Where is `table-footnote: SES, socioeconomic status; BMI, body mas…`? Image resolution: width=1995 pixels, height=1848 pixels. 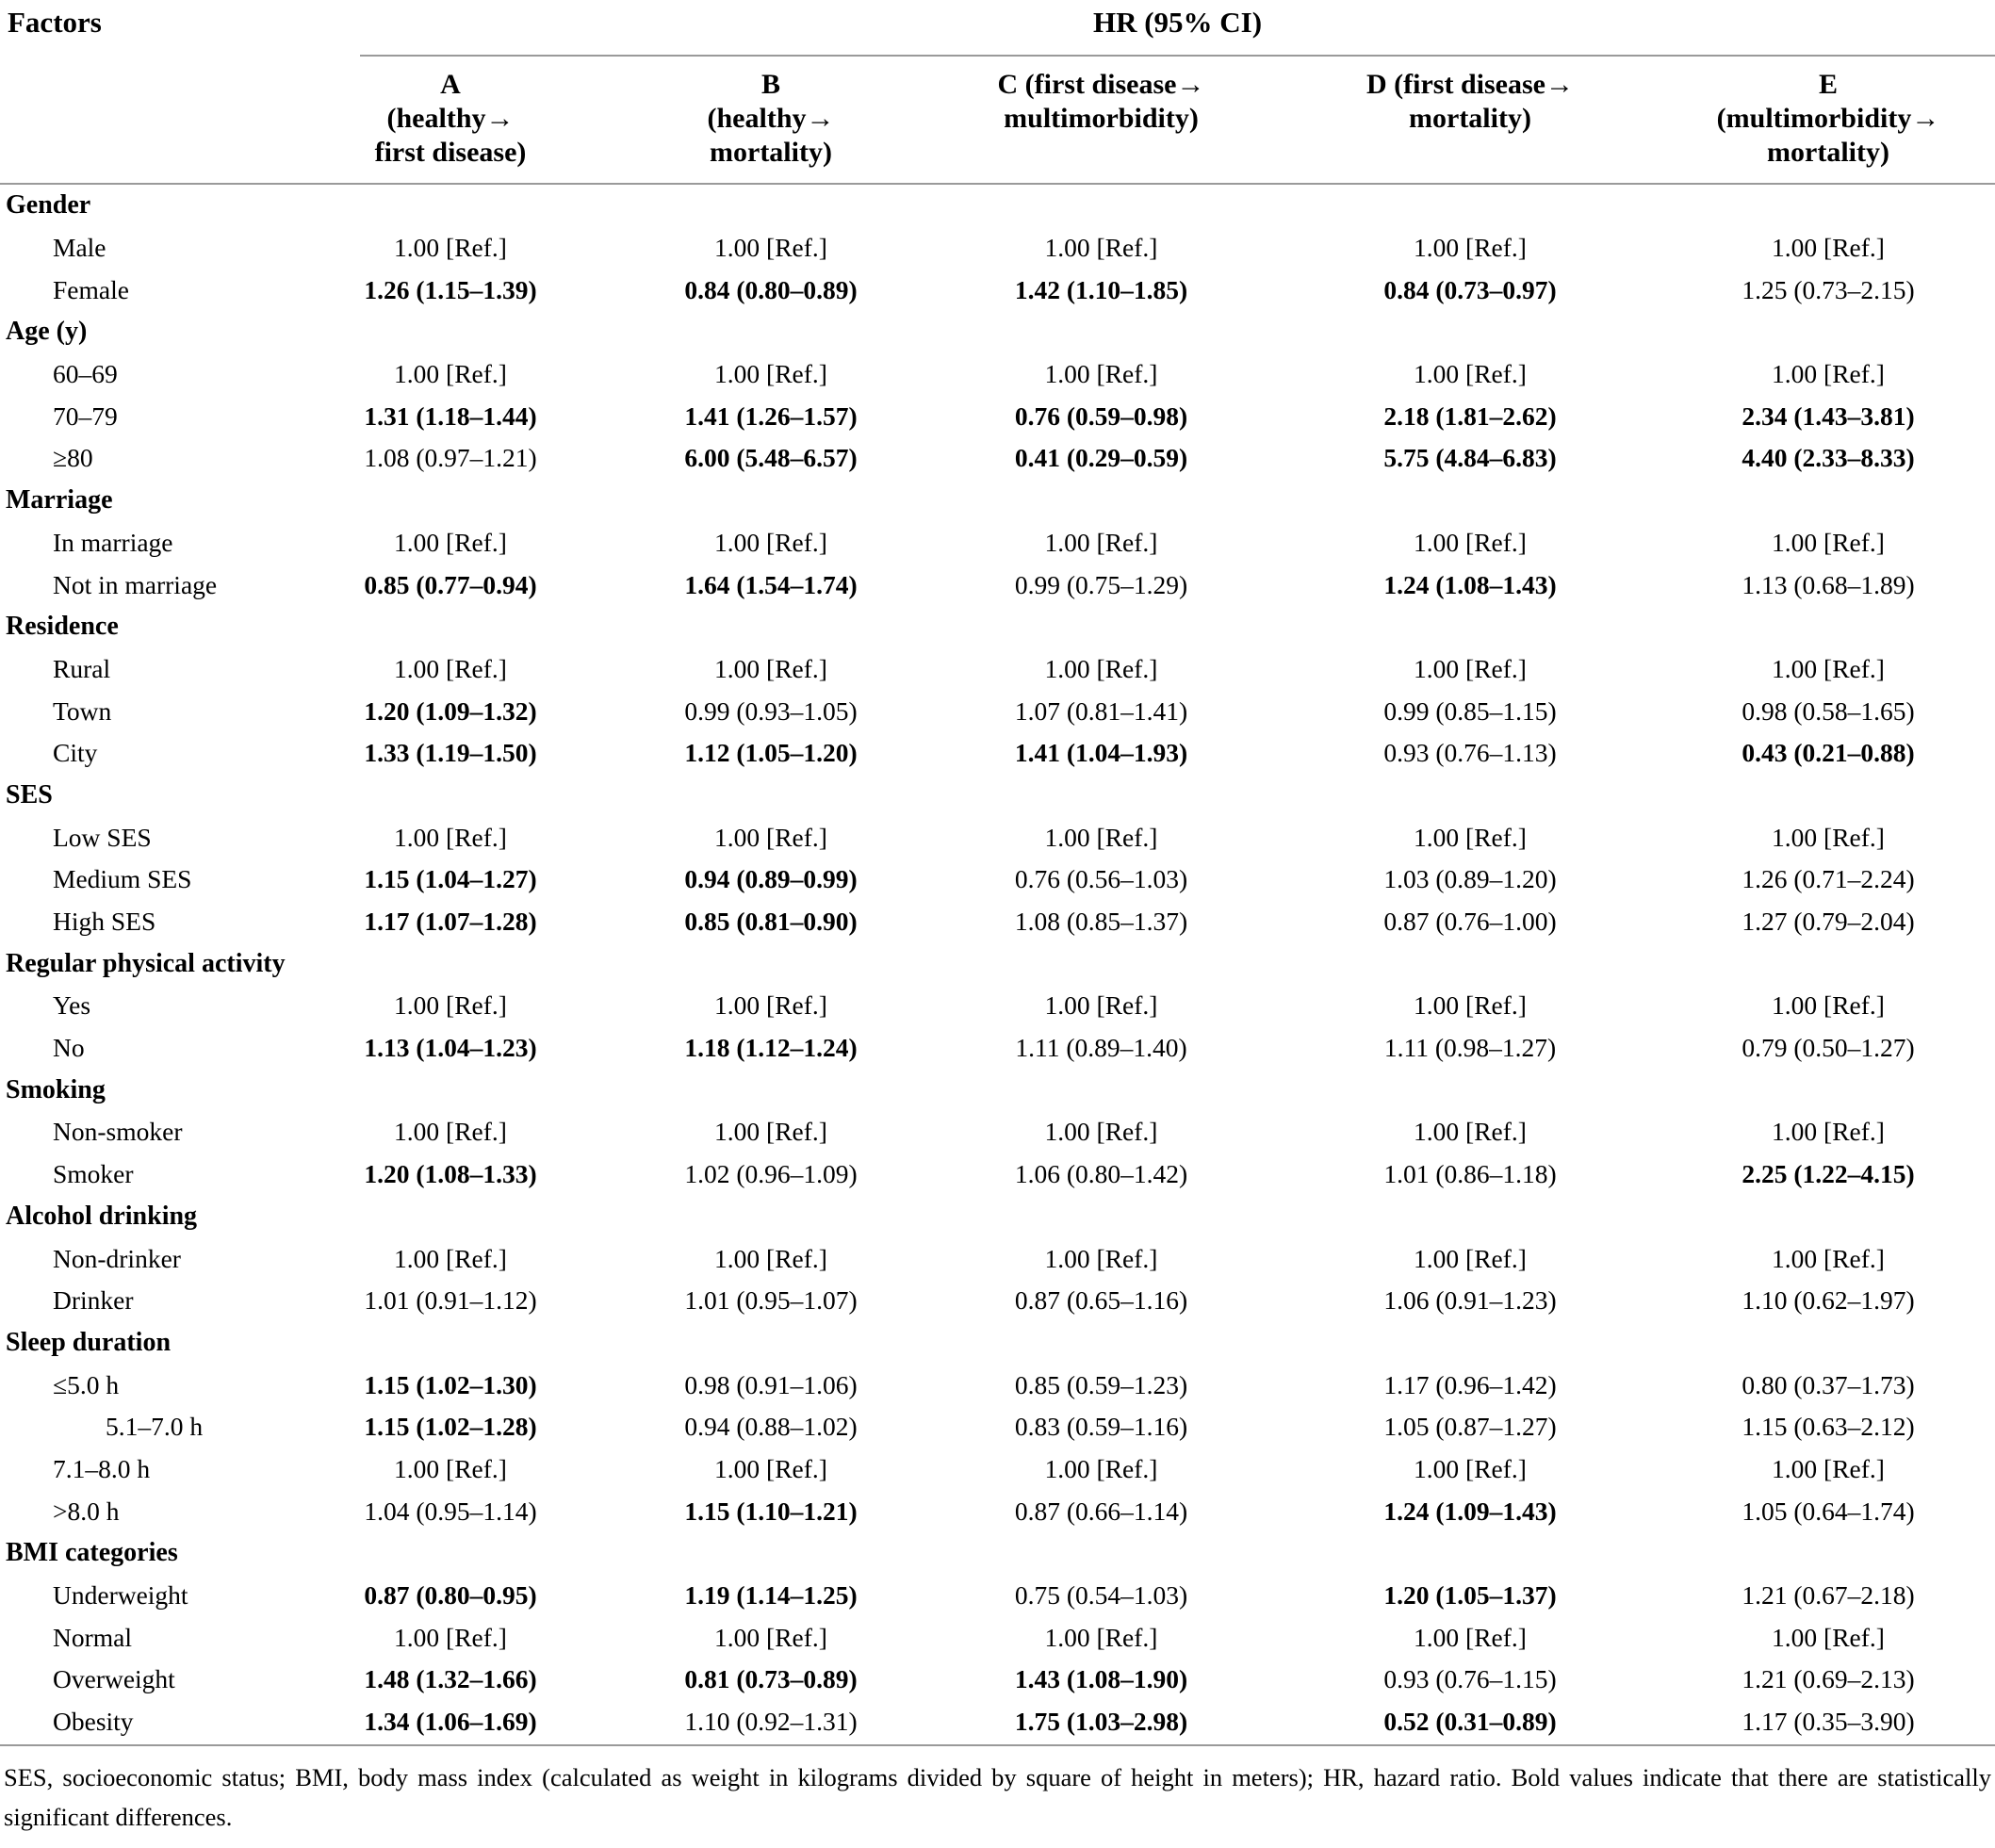
table-footnote: SES, socioeconomic status; BMI, body mas… is located at coordinates (997, 1791).